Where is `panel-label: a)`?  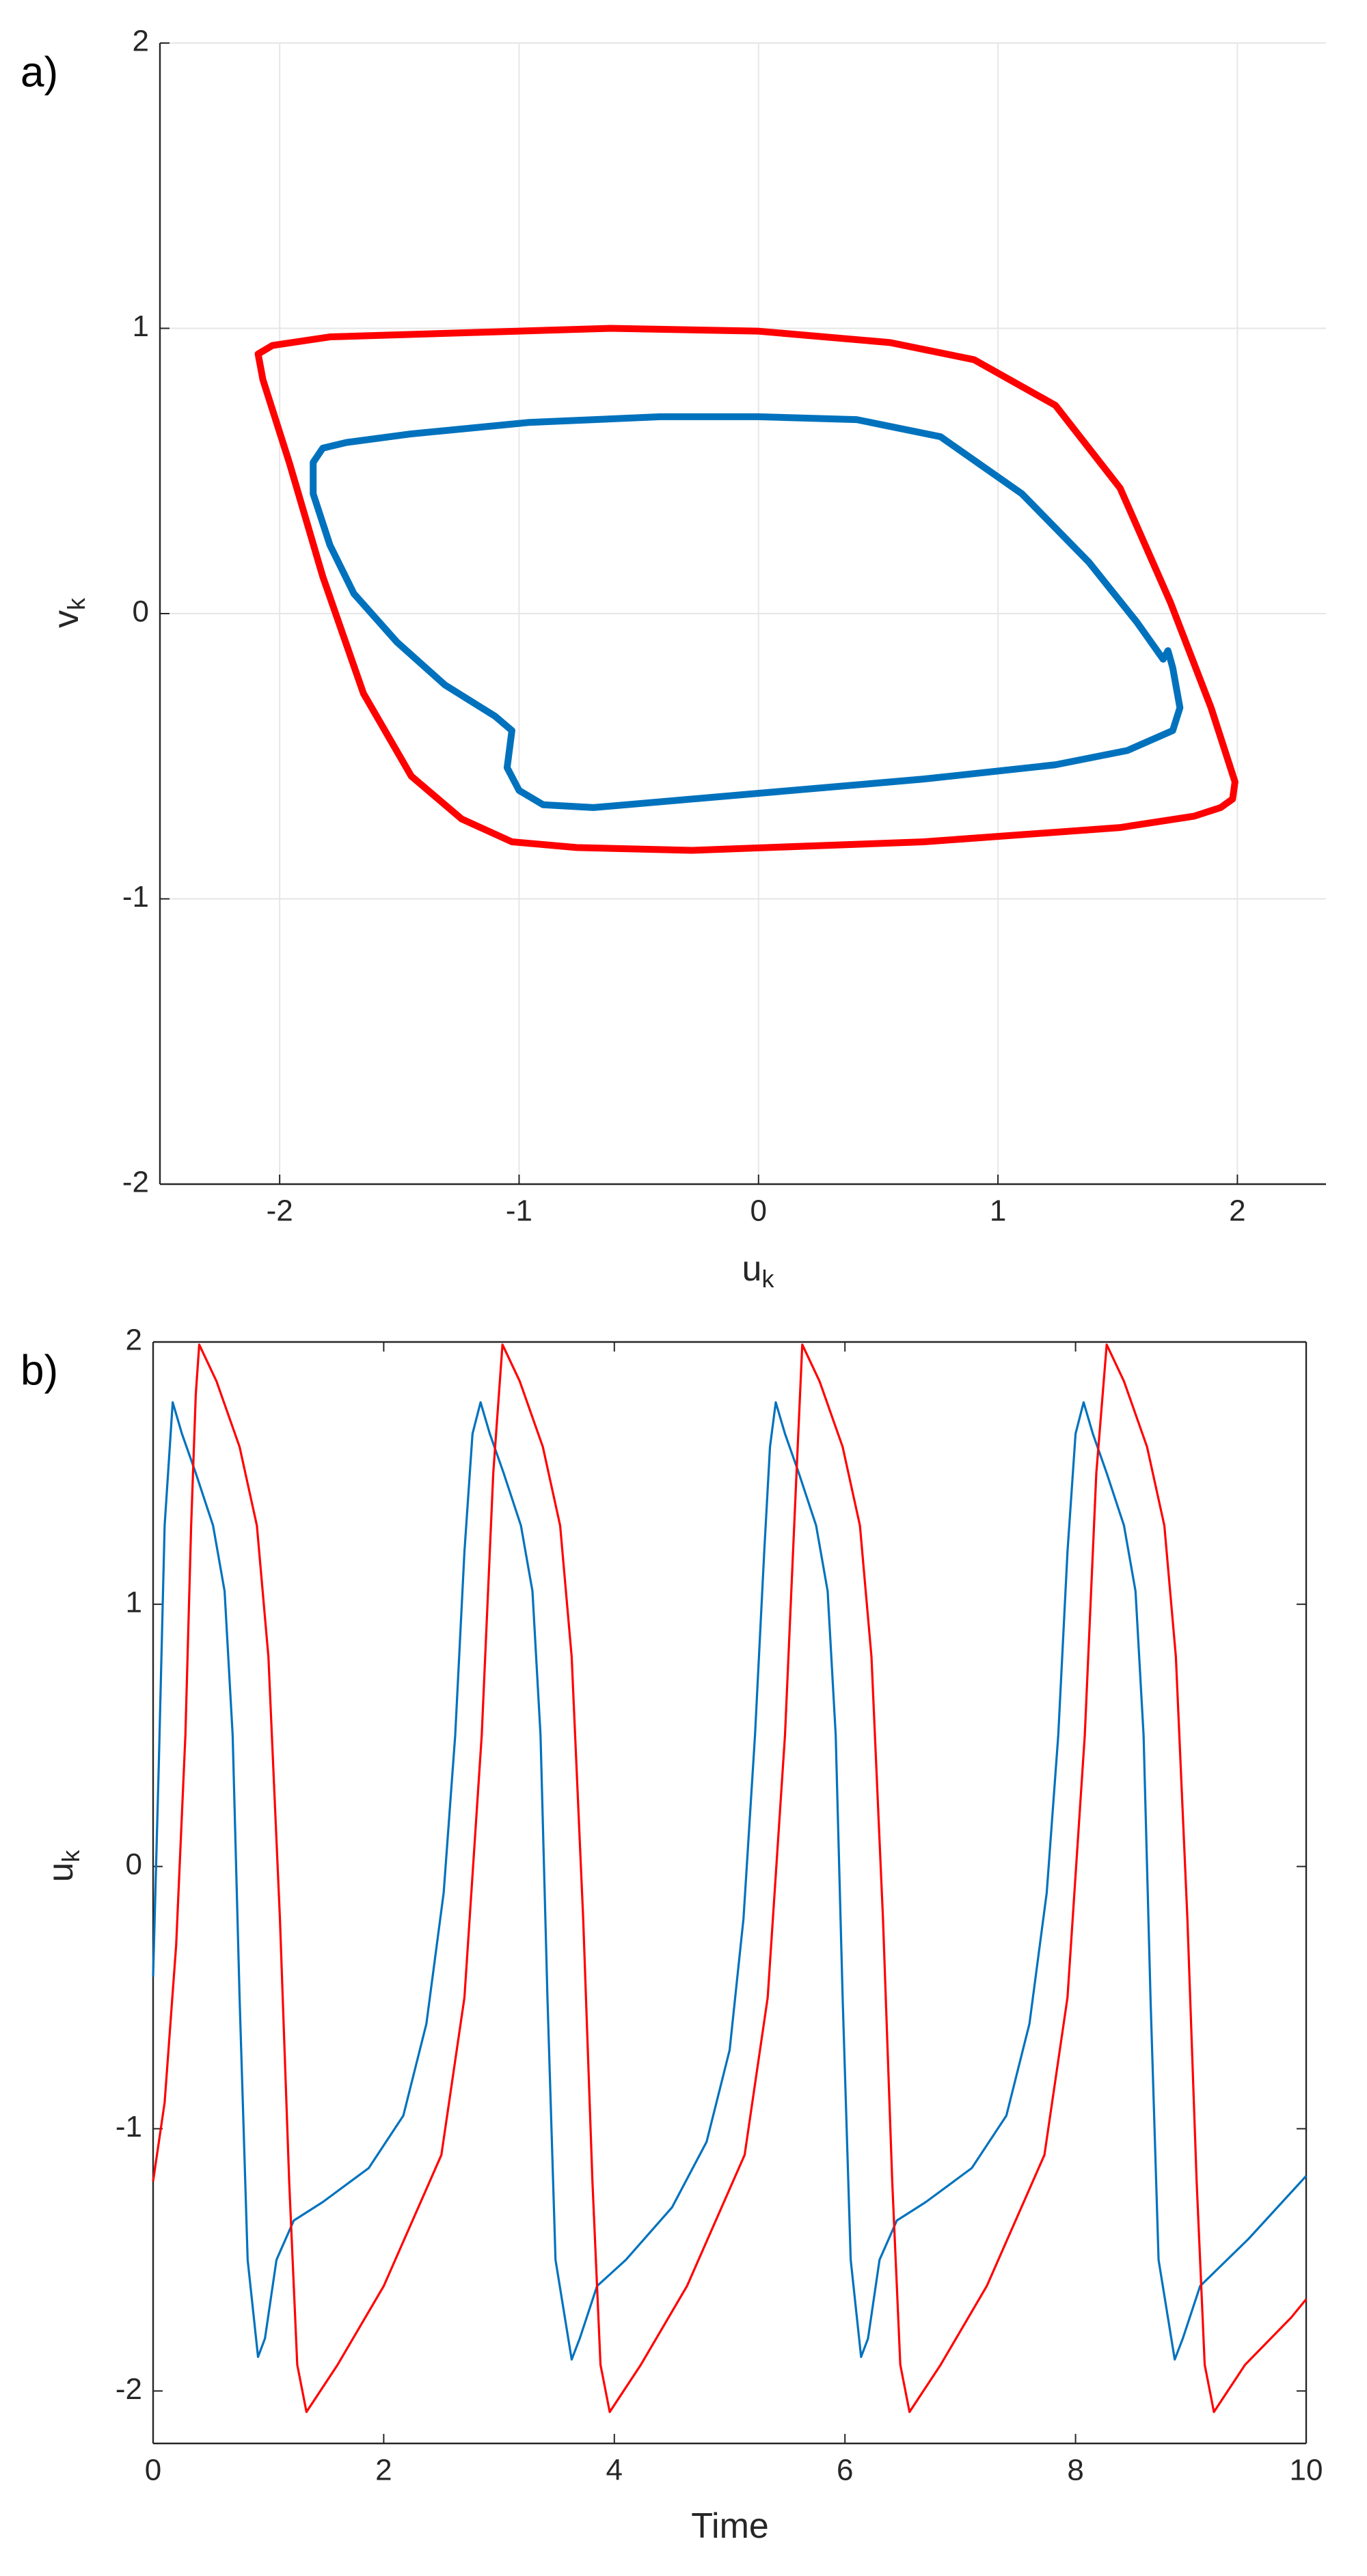
panel-label: a) is located at coordinates (39, 72).